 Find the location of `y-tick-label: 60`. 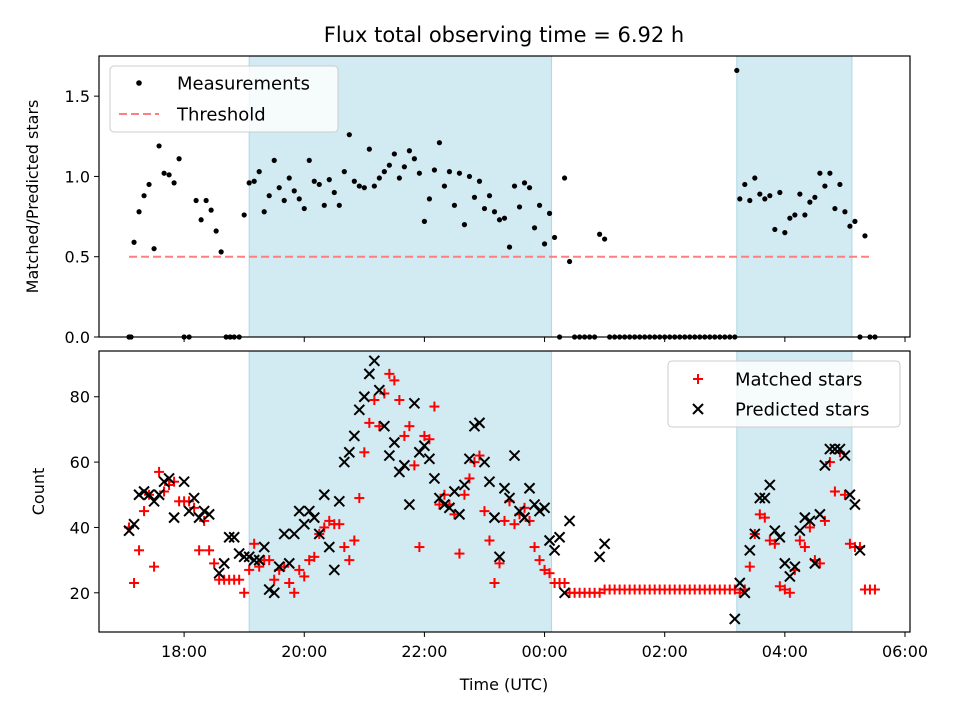

y-tick-label: 60 is located at coordinates (80, 462).